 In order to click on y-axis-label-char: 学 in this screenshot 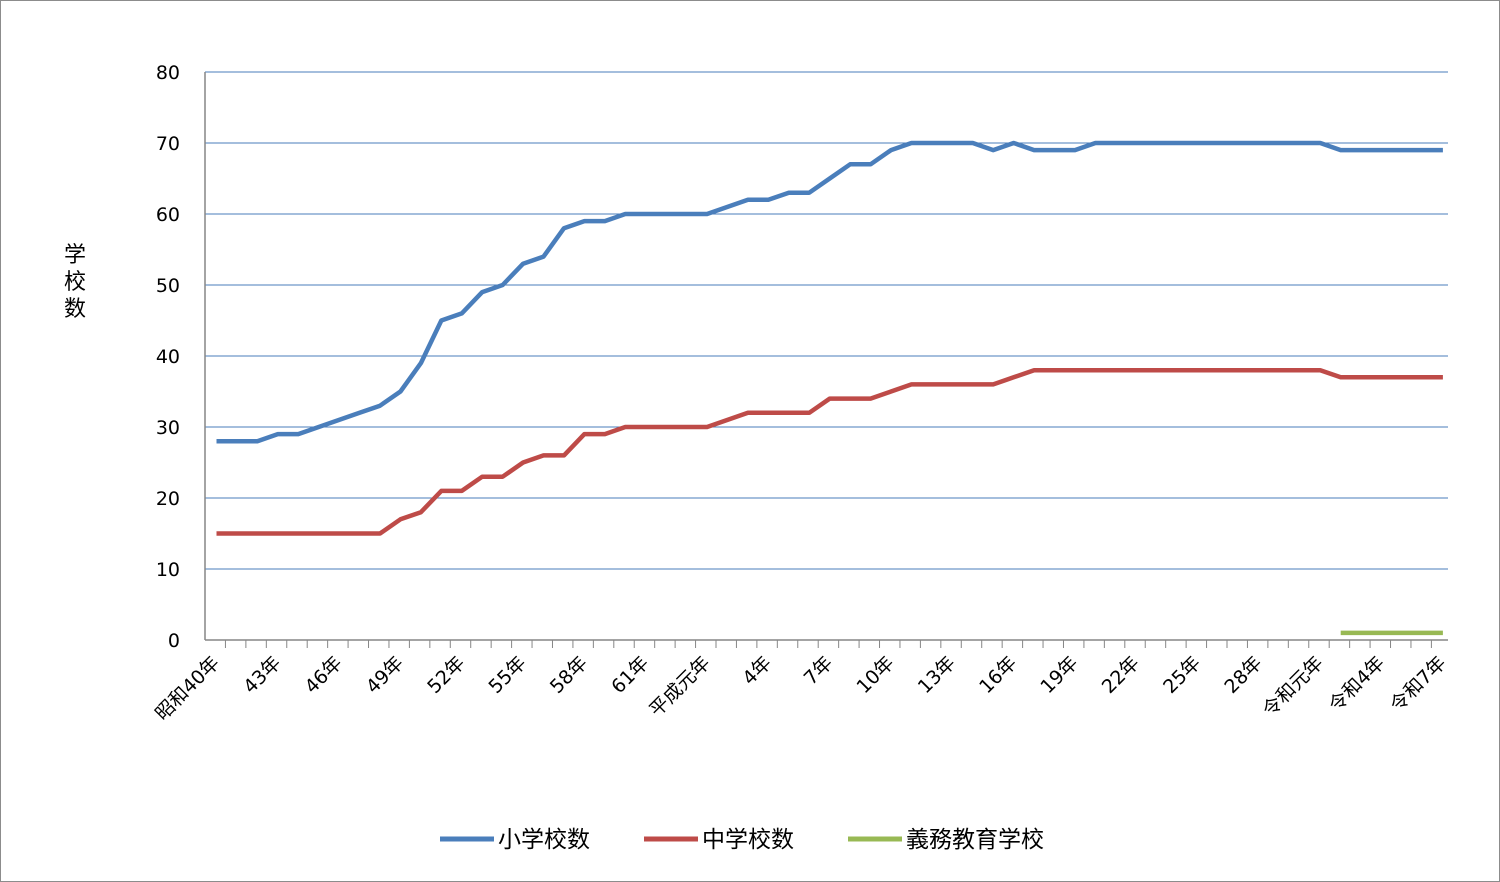, I will do `click(75, 255)`.